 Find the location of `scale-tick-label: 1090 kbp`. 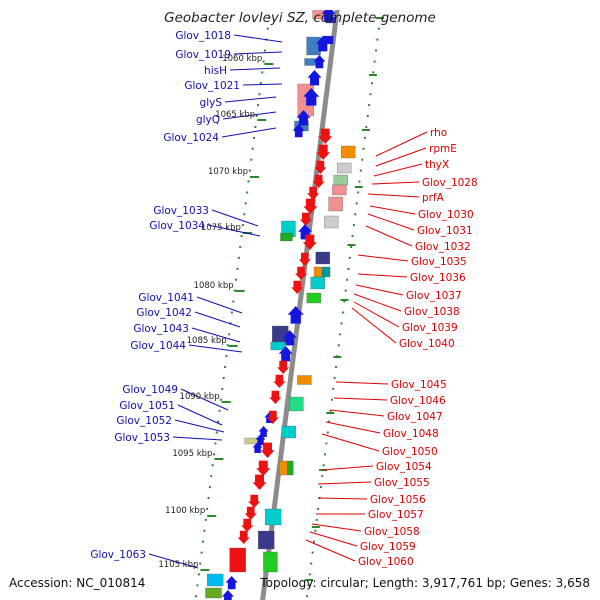

scale-tick-label: 1090 kbp is located at coordinates (200, 397).